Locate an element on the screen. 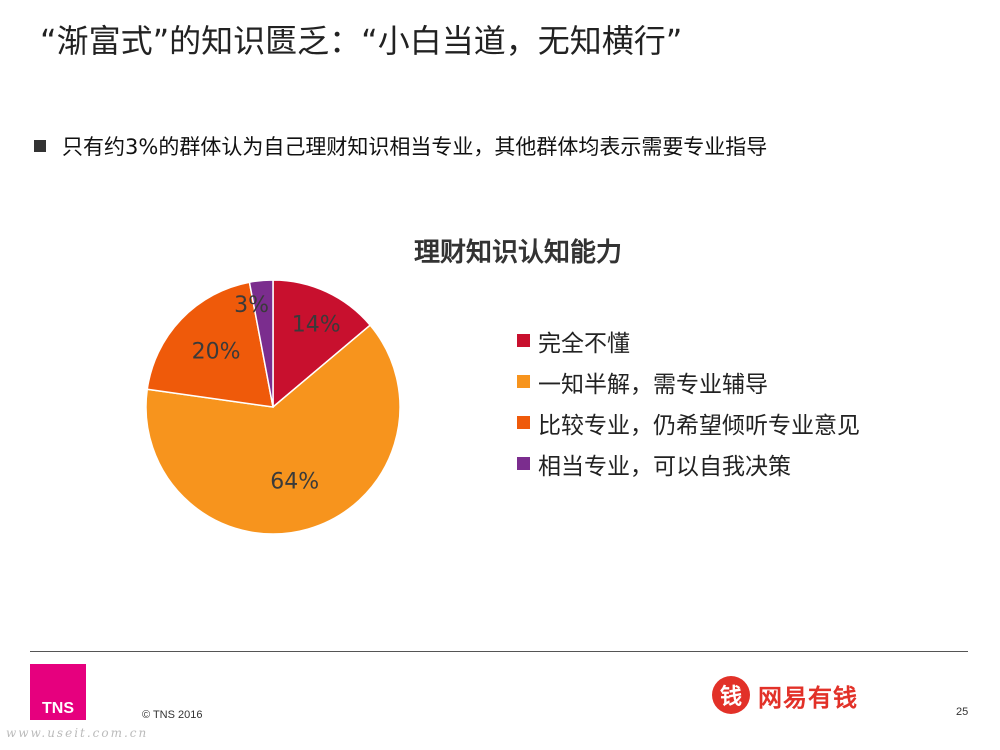 This screenshot has width=1000, height=750. slide-title: “渐富式”的知识匮乏：“小白当道，无知横行” is located at coordinates (361, 41).